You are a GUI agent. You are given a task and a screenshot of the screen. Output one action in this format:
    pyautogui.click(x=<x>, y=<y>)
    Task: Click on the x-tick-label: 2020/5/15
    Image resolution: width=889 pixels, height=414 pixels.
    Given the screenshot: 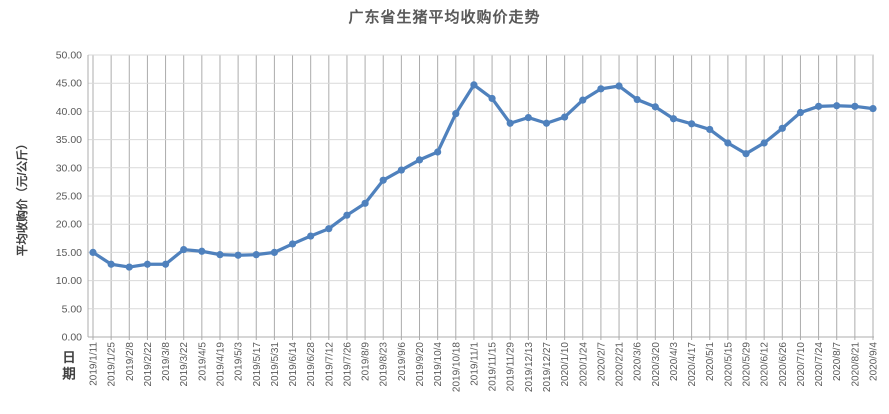 What is the action you would take?
    pyautogui.click(x=728, y=364)
    